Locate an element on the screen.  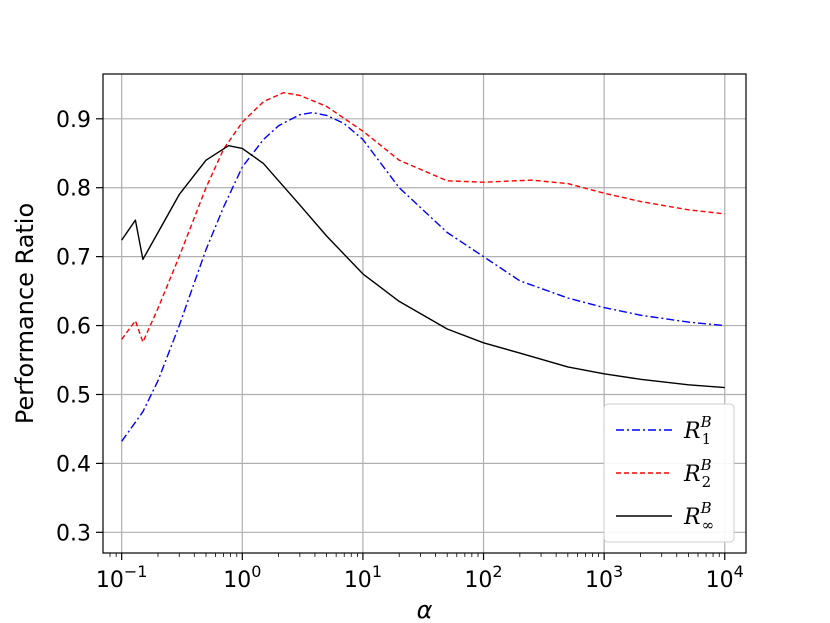
y-tick-label: 0.7 is located at coordinates (73, 258).